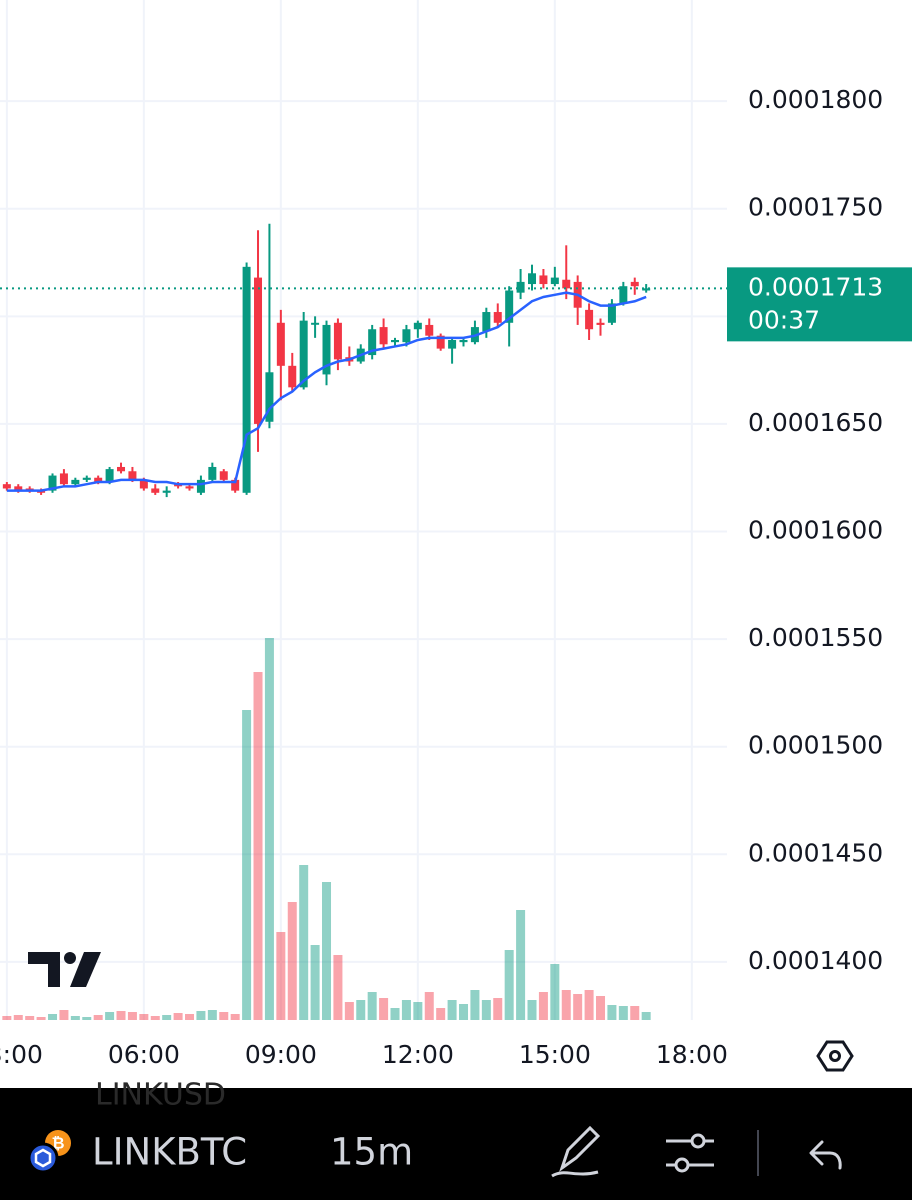  Describe the element at coordinates (371, 1152) in the screenshot. I see `interval: 15m` at that location.